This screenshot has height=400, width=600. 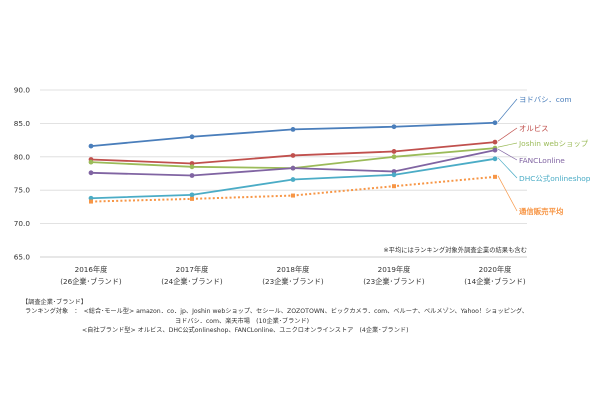 What do you see at coordinates (192, 269) in the screenshot?
I see `x-tick-label-year: 2017年度` at bounding box center [192, 269].